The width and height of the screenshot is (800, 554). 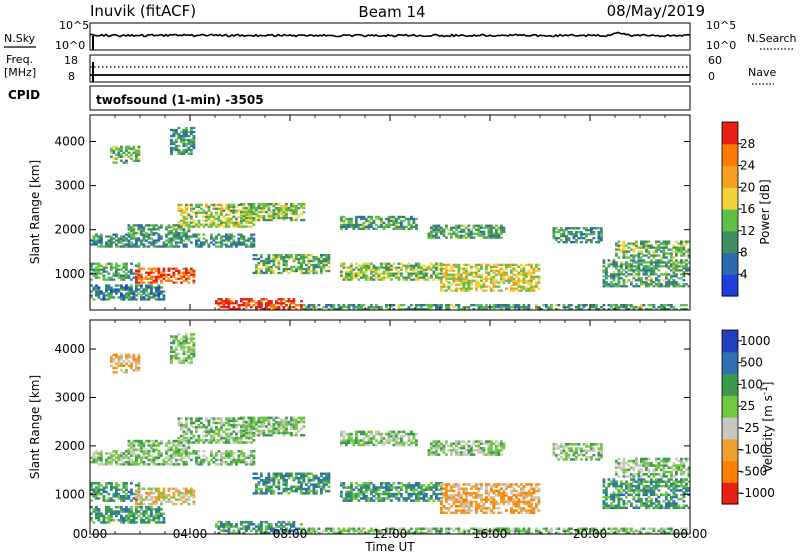 What do you see at coordinates (71, 76) in the screenshot?
I see `freq-tick-bottom: 8` at bounding box center [71, 76].